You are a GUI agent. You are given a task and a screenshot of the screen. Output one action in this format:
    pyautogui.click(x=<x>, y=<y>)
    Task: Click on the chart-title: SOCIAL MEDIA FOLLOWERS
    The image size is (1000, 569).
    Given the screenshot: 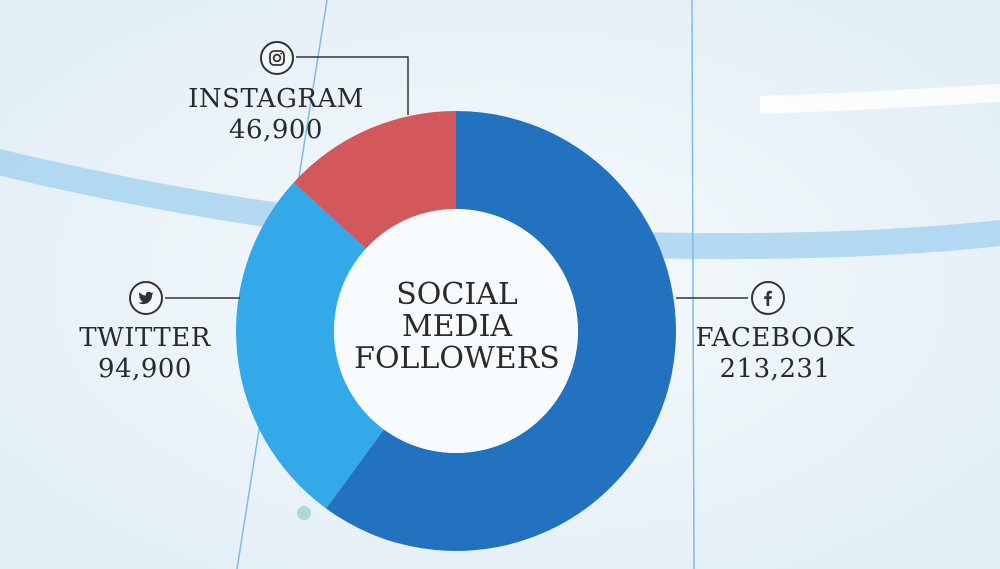 What is the action you would take?
    pyautogui.click(x=457, y=327)
    